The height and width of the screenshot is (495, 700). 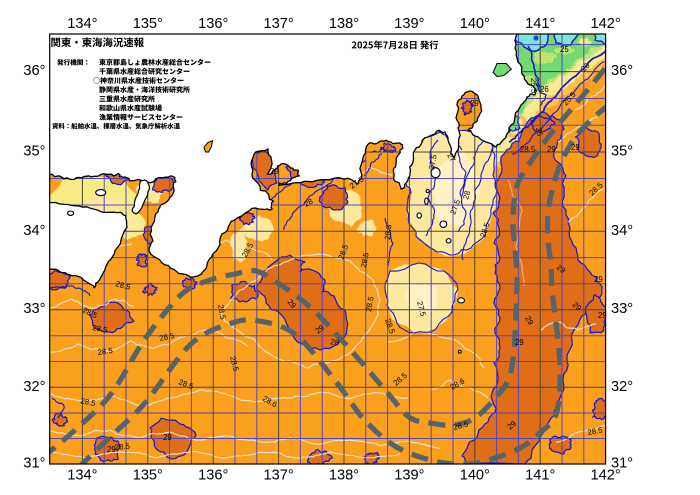 What do you see at coordinates (564, 49) in the screenshot?
I see `svg-text: 25` at bounding box center [564, 49].